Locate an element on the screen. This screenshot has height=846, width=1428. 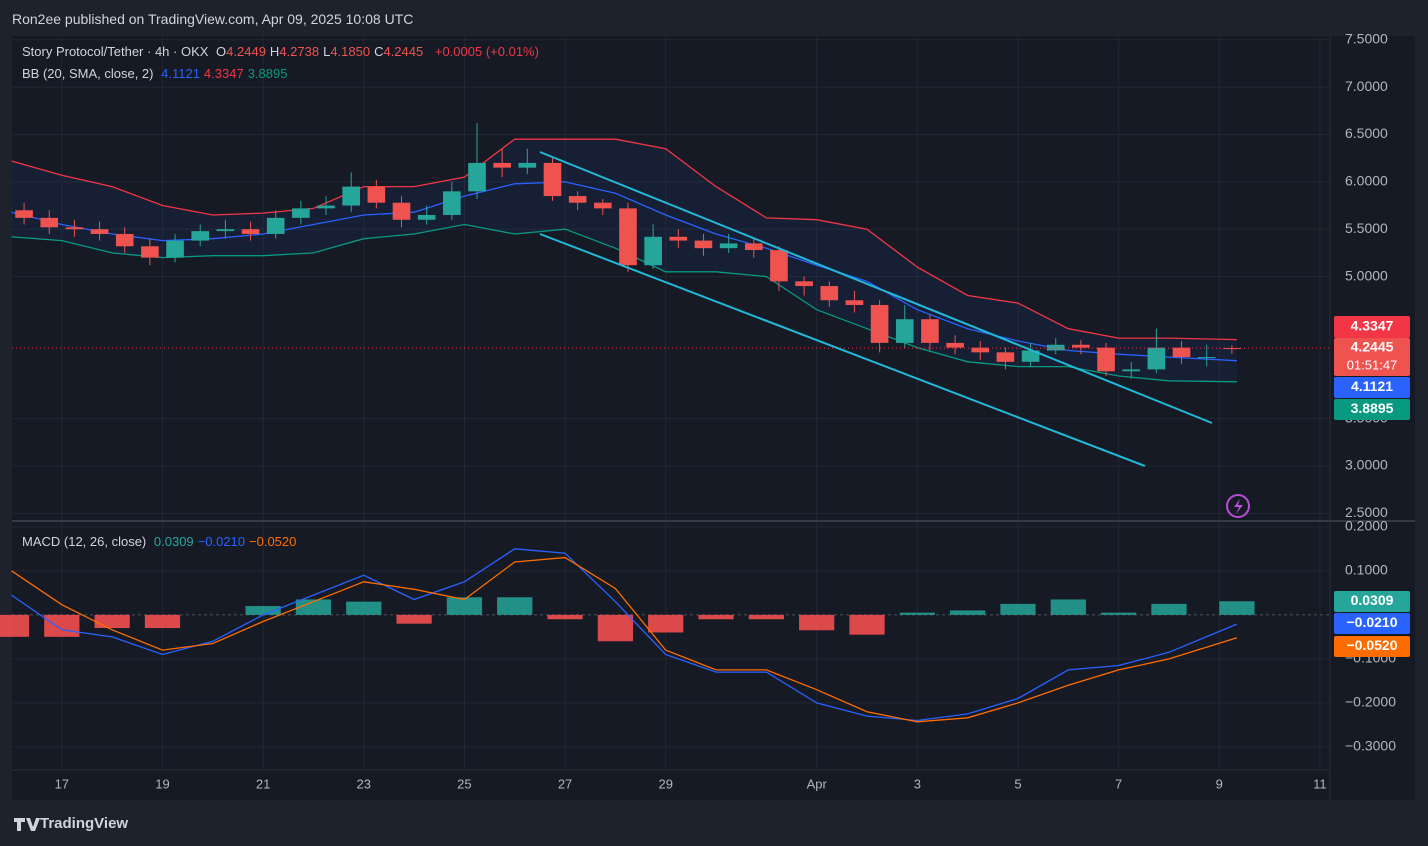
bb-value: 3.8895 is located at coordinates (267, 73).